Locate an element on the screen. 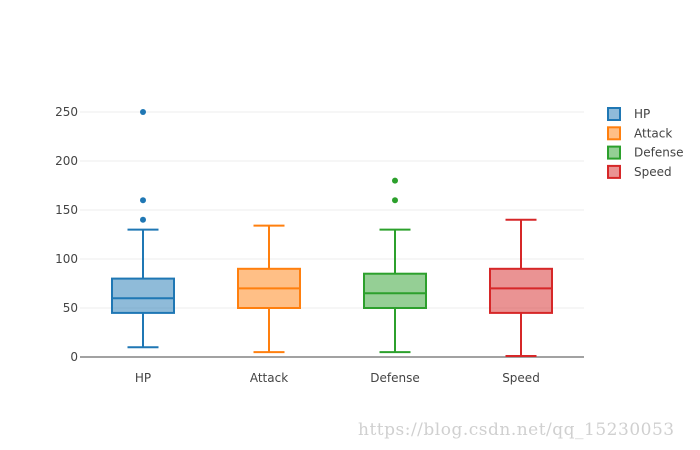 Image resolution: width=700 pixels, height=450 pixels. box-attack is located at coordinates (269, 289).